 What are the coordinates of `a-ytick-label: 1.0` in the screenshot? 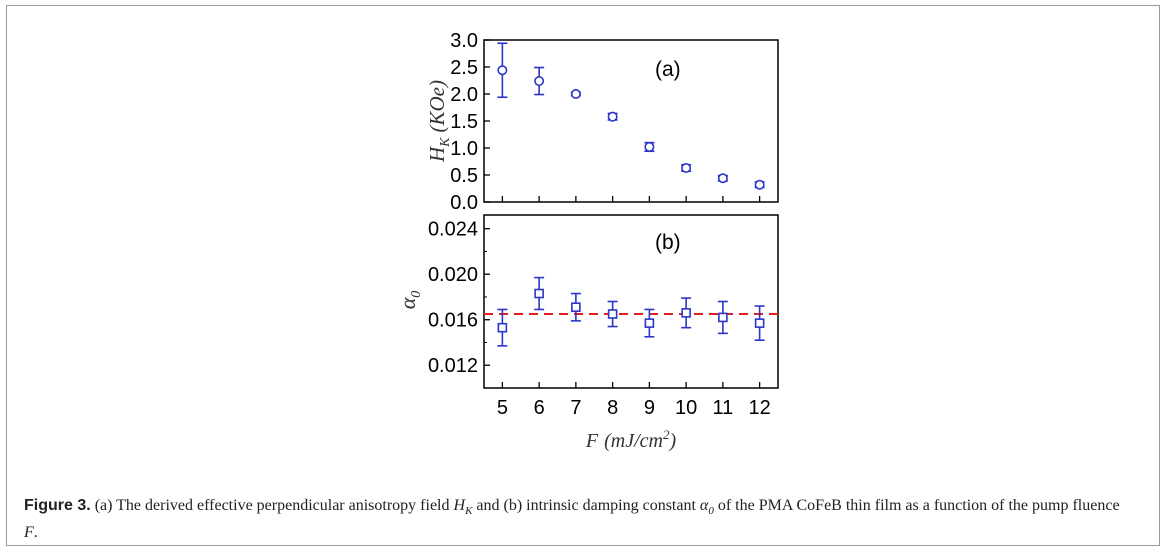 It's located at (464, 149).